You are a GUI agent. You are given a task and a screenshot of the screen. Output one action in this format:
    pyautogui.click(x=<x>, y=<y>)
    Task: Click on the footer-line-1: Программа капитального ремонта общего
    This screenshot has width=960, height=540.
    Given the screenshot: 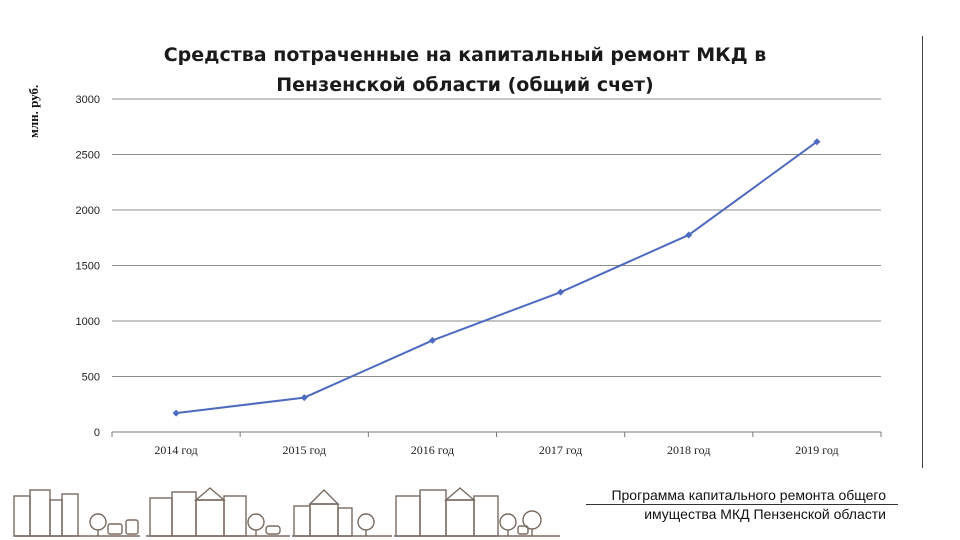 What is the action you would take?
    pyautogui.click(x=748, y=495)
    